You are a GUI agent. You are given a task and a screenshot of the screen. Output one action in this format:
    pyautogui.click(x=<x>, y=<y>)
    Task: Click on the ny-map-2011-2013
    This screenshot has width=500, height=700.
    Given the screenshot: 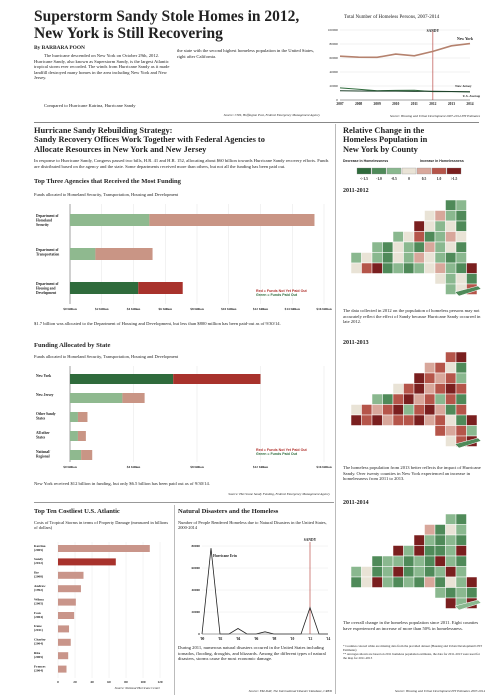 What is the action you would take?
    pyautogui.click(x=416, y=400)
    